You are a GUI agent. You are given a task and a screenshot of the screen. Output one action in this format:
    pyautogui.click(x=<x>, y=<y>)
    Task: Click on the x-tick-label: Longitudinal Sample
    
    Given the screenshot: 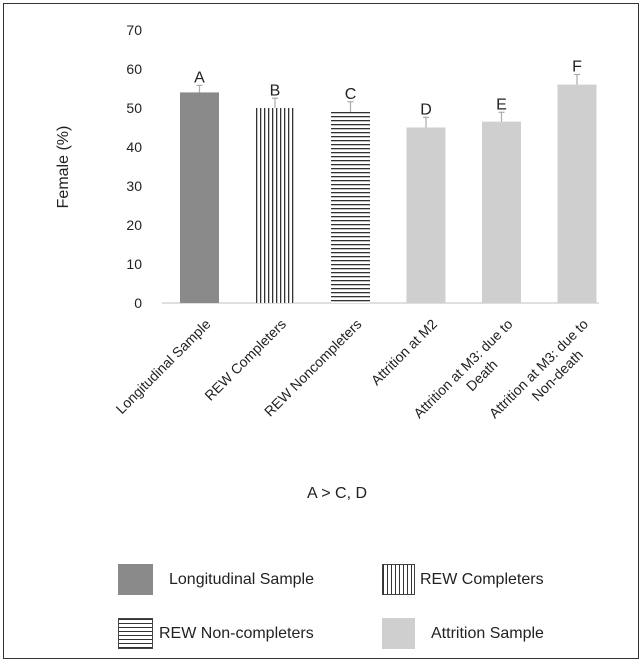 What is the action you would take?
    pyautogui.click(x=163, y=366)
    